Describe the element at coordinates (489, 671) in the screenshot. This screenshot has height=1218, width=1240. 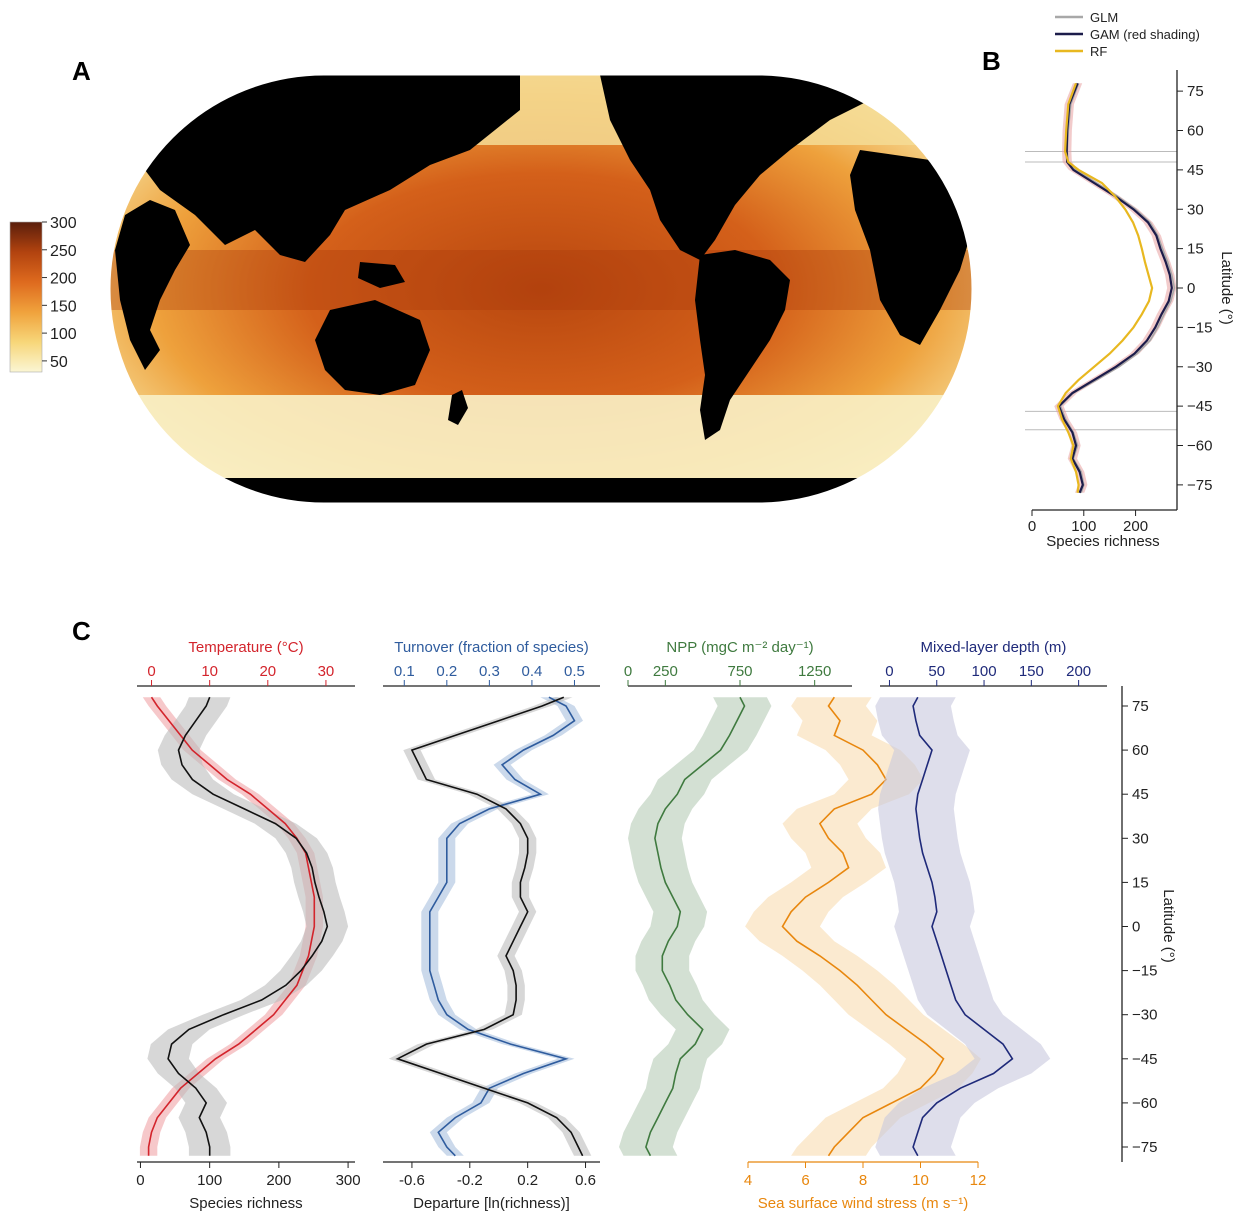
I see `top-axis-tick-label: 0.3` at that location.